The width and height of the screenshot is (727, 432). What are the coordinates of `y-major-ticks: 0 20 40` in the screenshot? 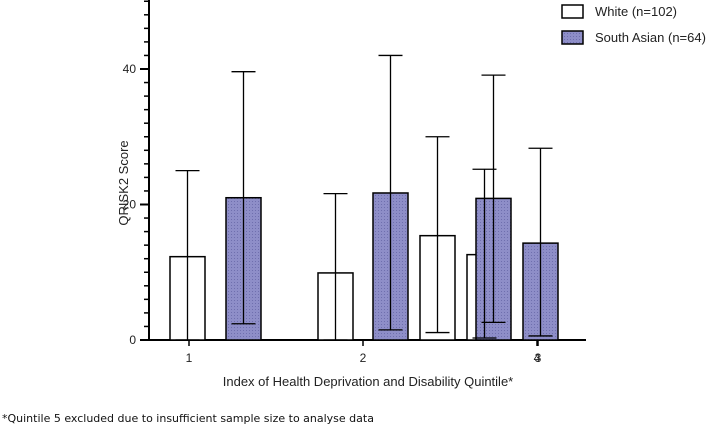 It's located at (136, 204).